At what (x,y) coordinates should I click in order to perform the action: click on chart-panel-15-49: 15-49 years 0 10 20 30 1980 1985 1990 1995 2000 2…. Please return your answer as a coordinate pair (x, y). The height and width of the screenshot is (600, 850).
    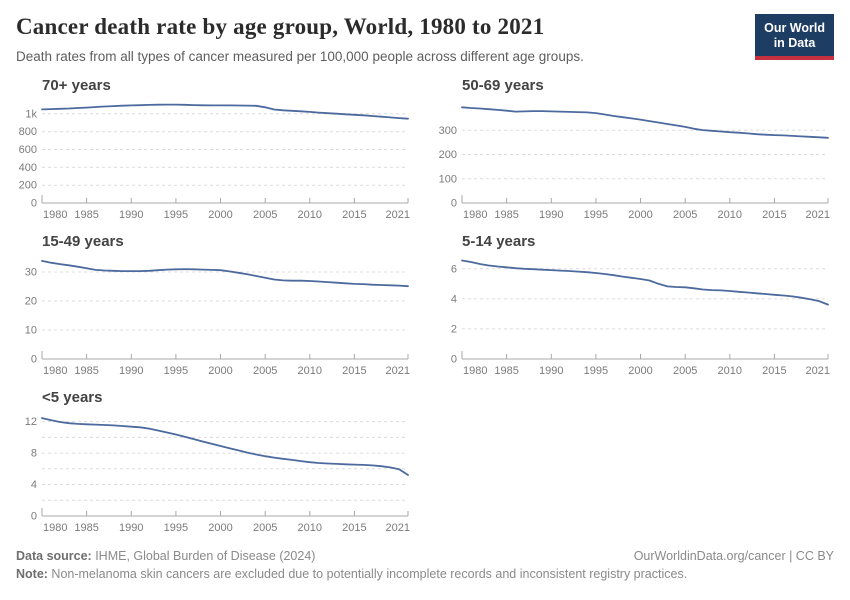
    Looking at the image, I should click on (215, 309).